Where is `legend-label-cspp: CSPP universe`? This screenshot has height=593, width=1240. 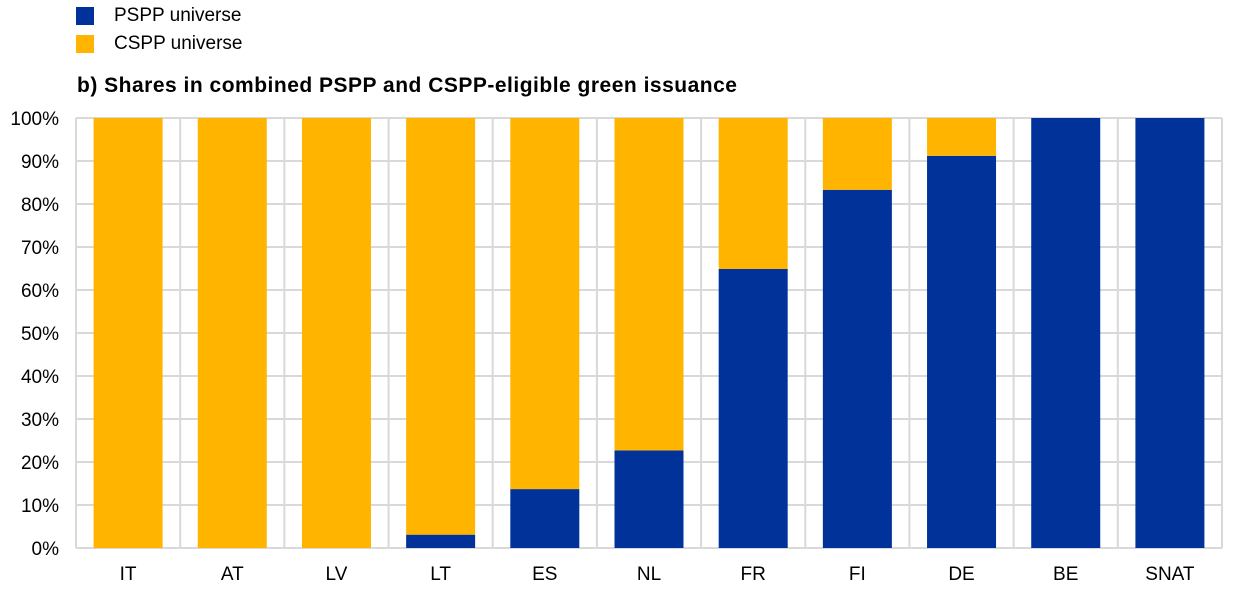 legend-label-cspp: CSPP universe is located at coordinates (178, 43).